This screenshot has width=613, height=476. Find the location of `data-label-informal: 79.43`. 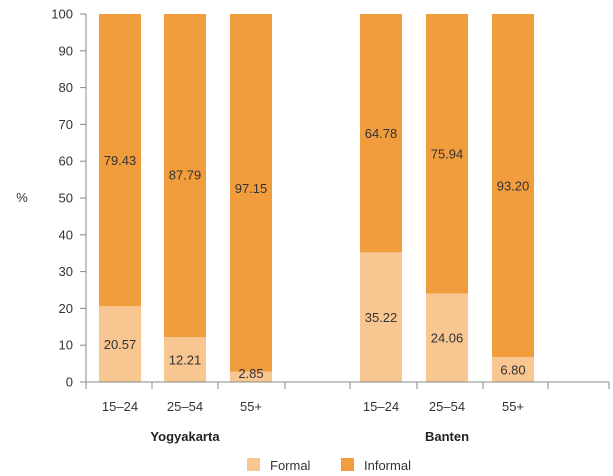

data-label-informal: 79.43 is located at coordinates (120, 160).